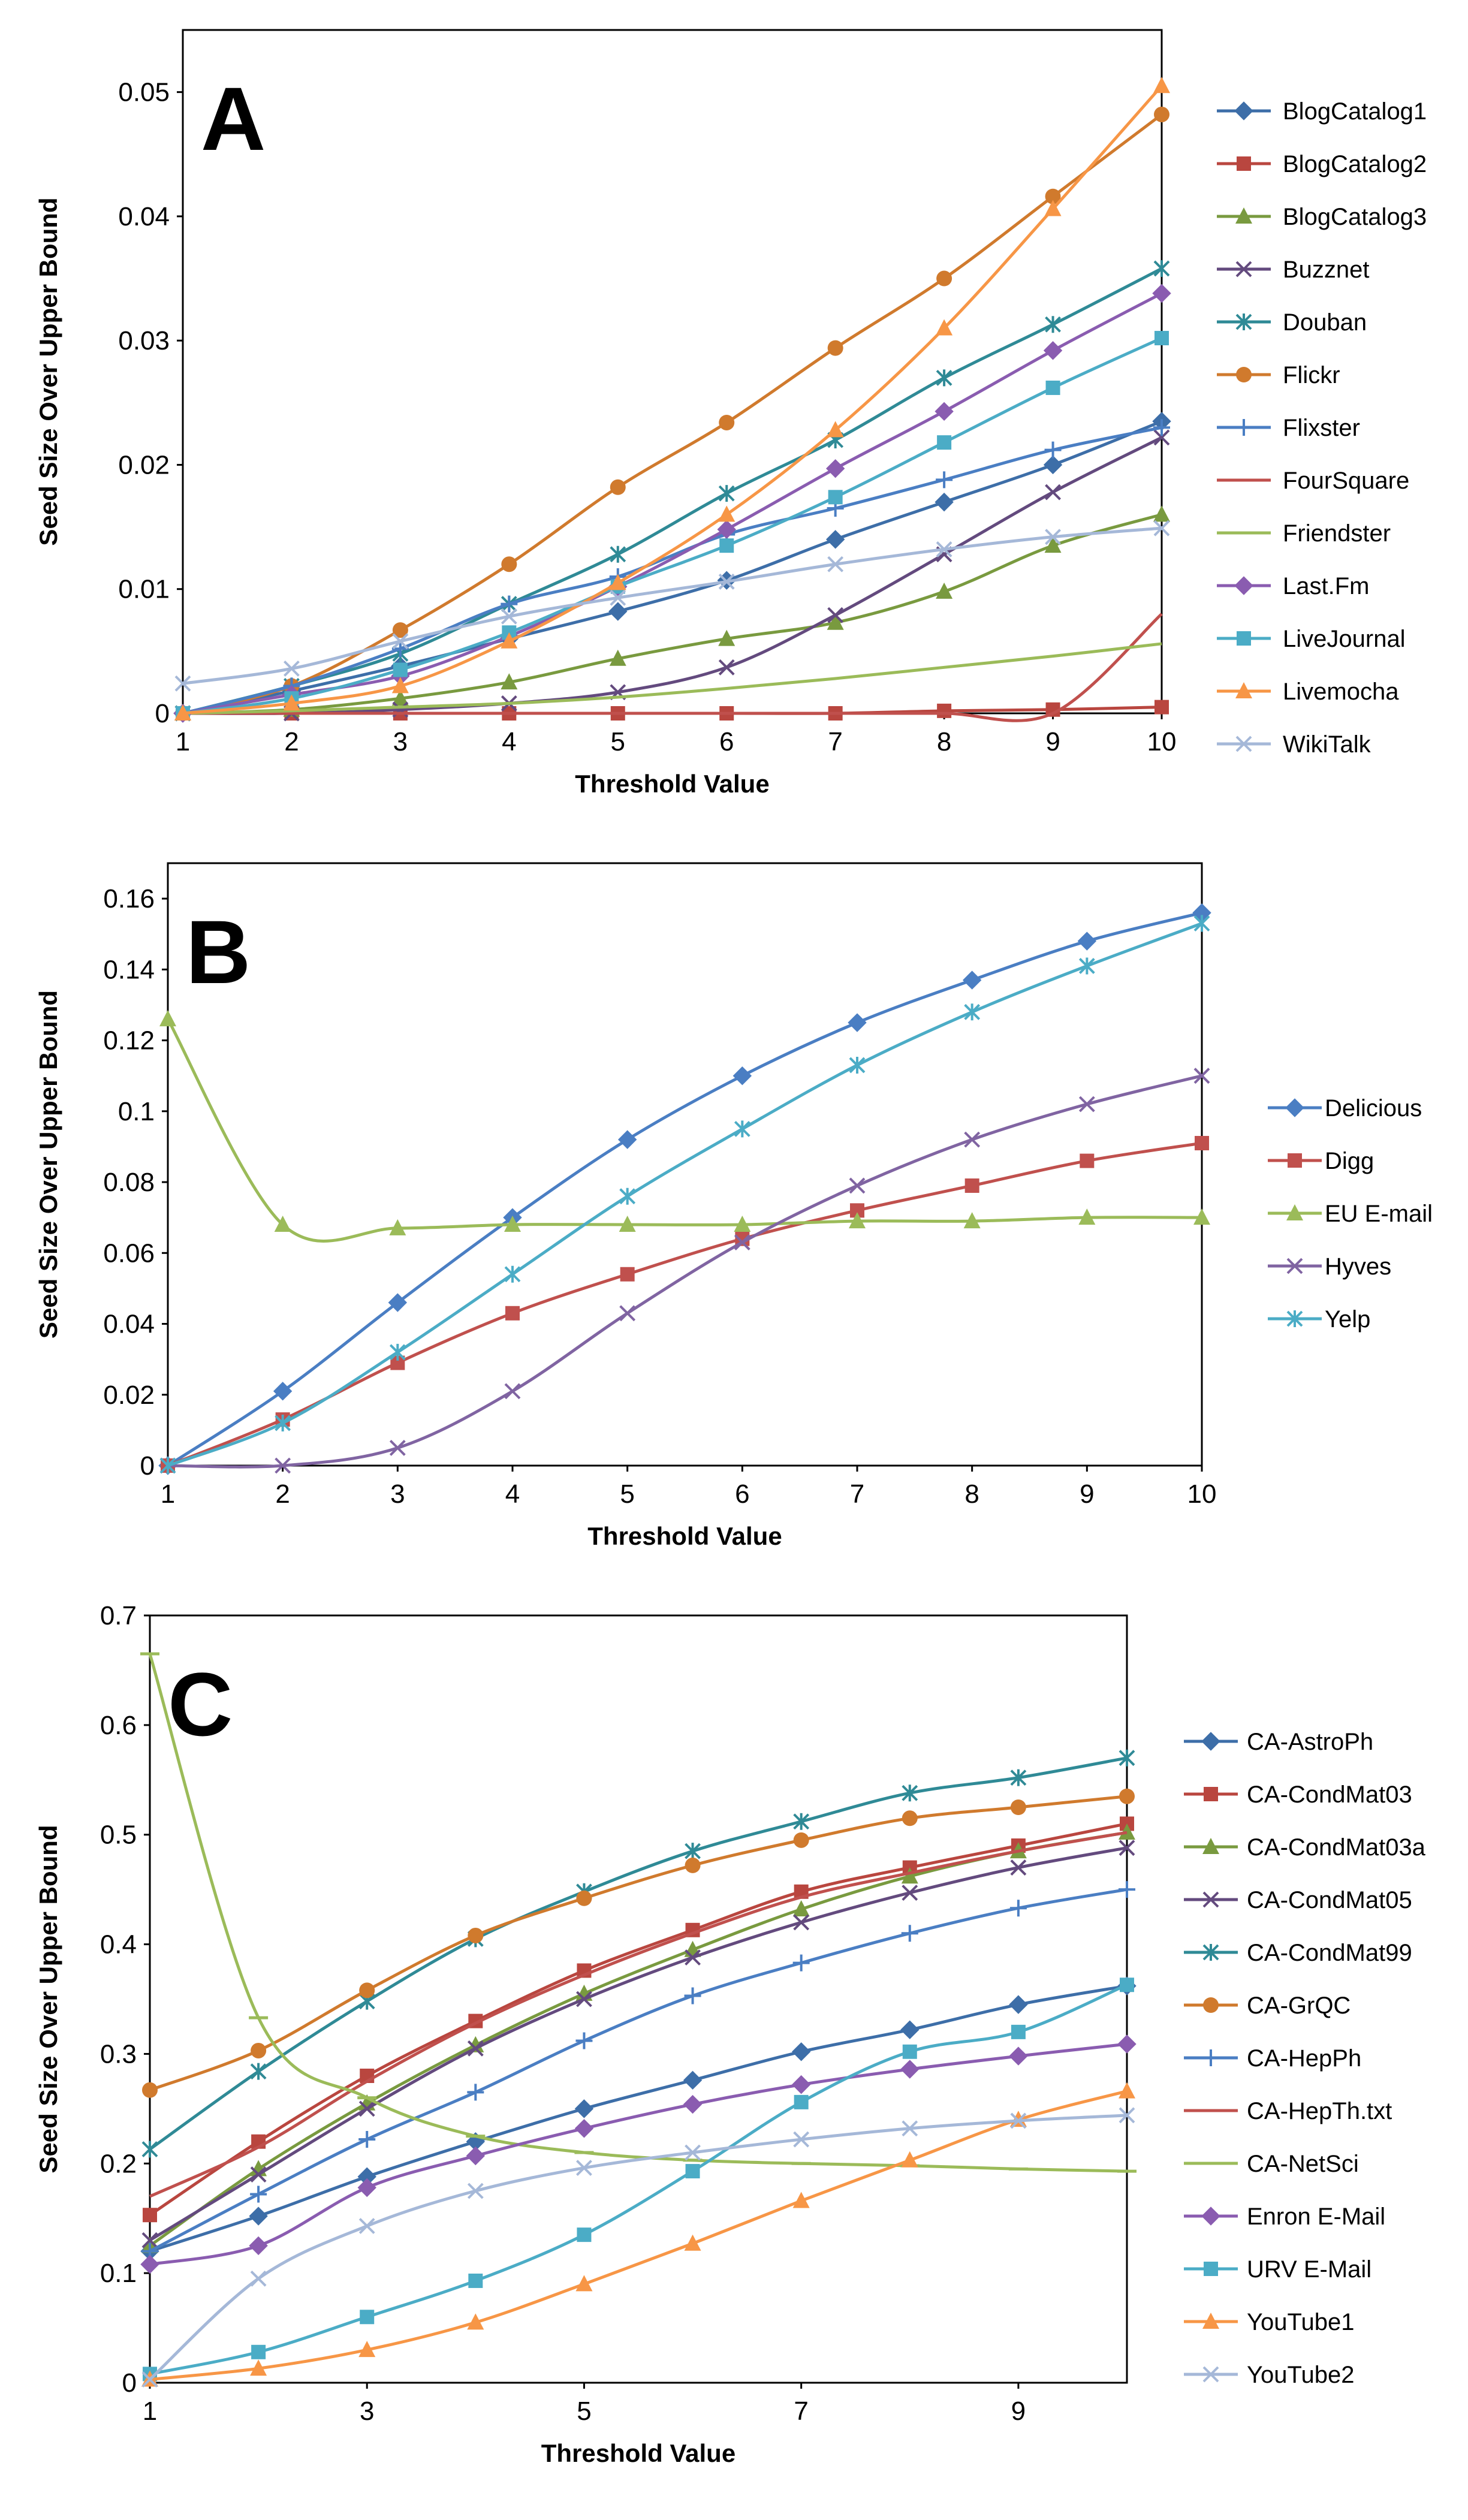 This screenshot has height=2520, width=1468. I want to click on series-ca-hepth-txt, so click(638, 2015).